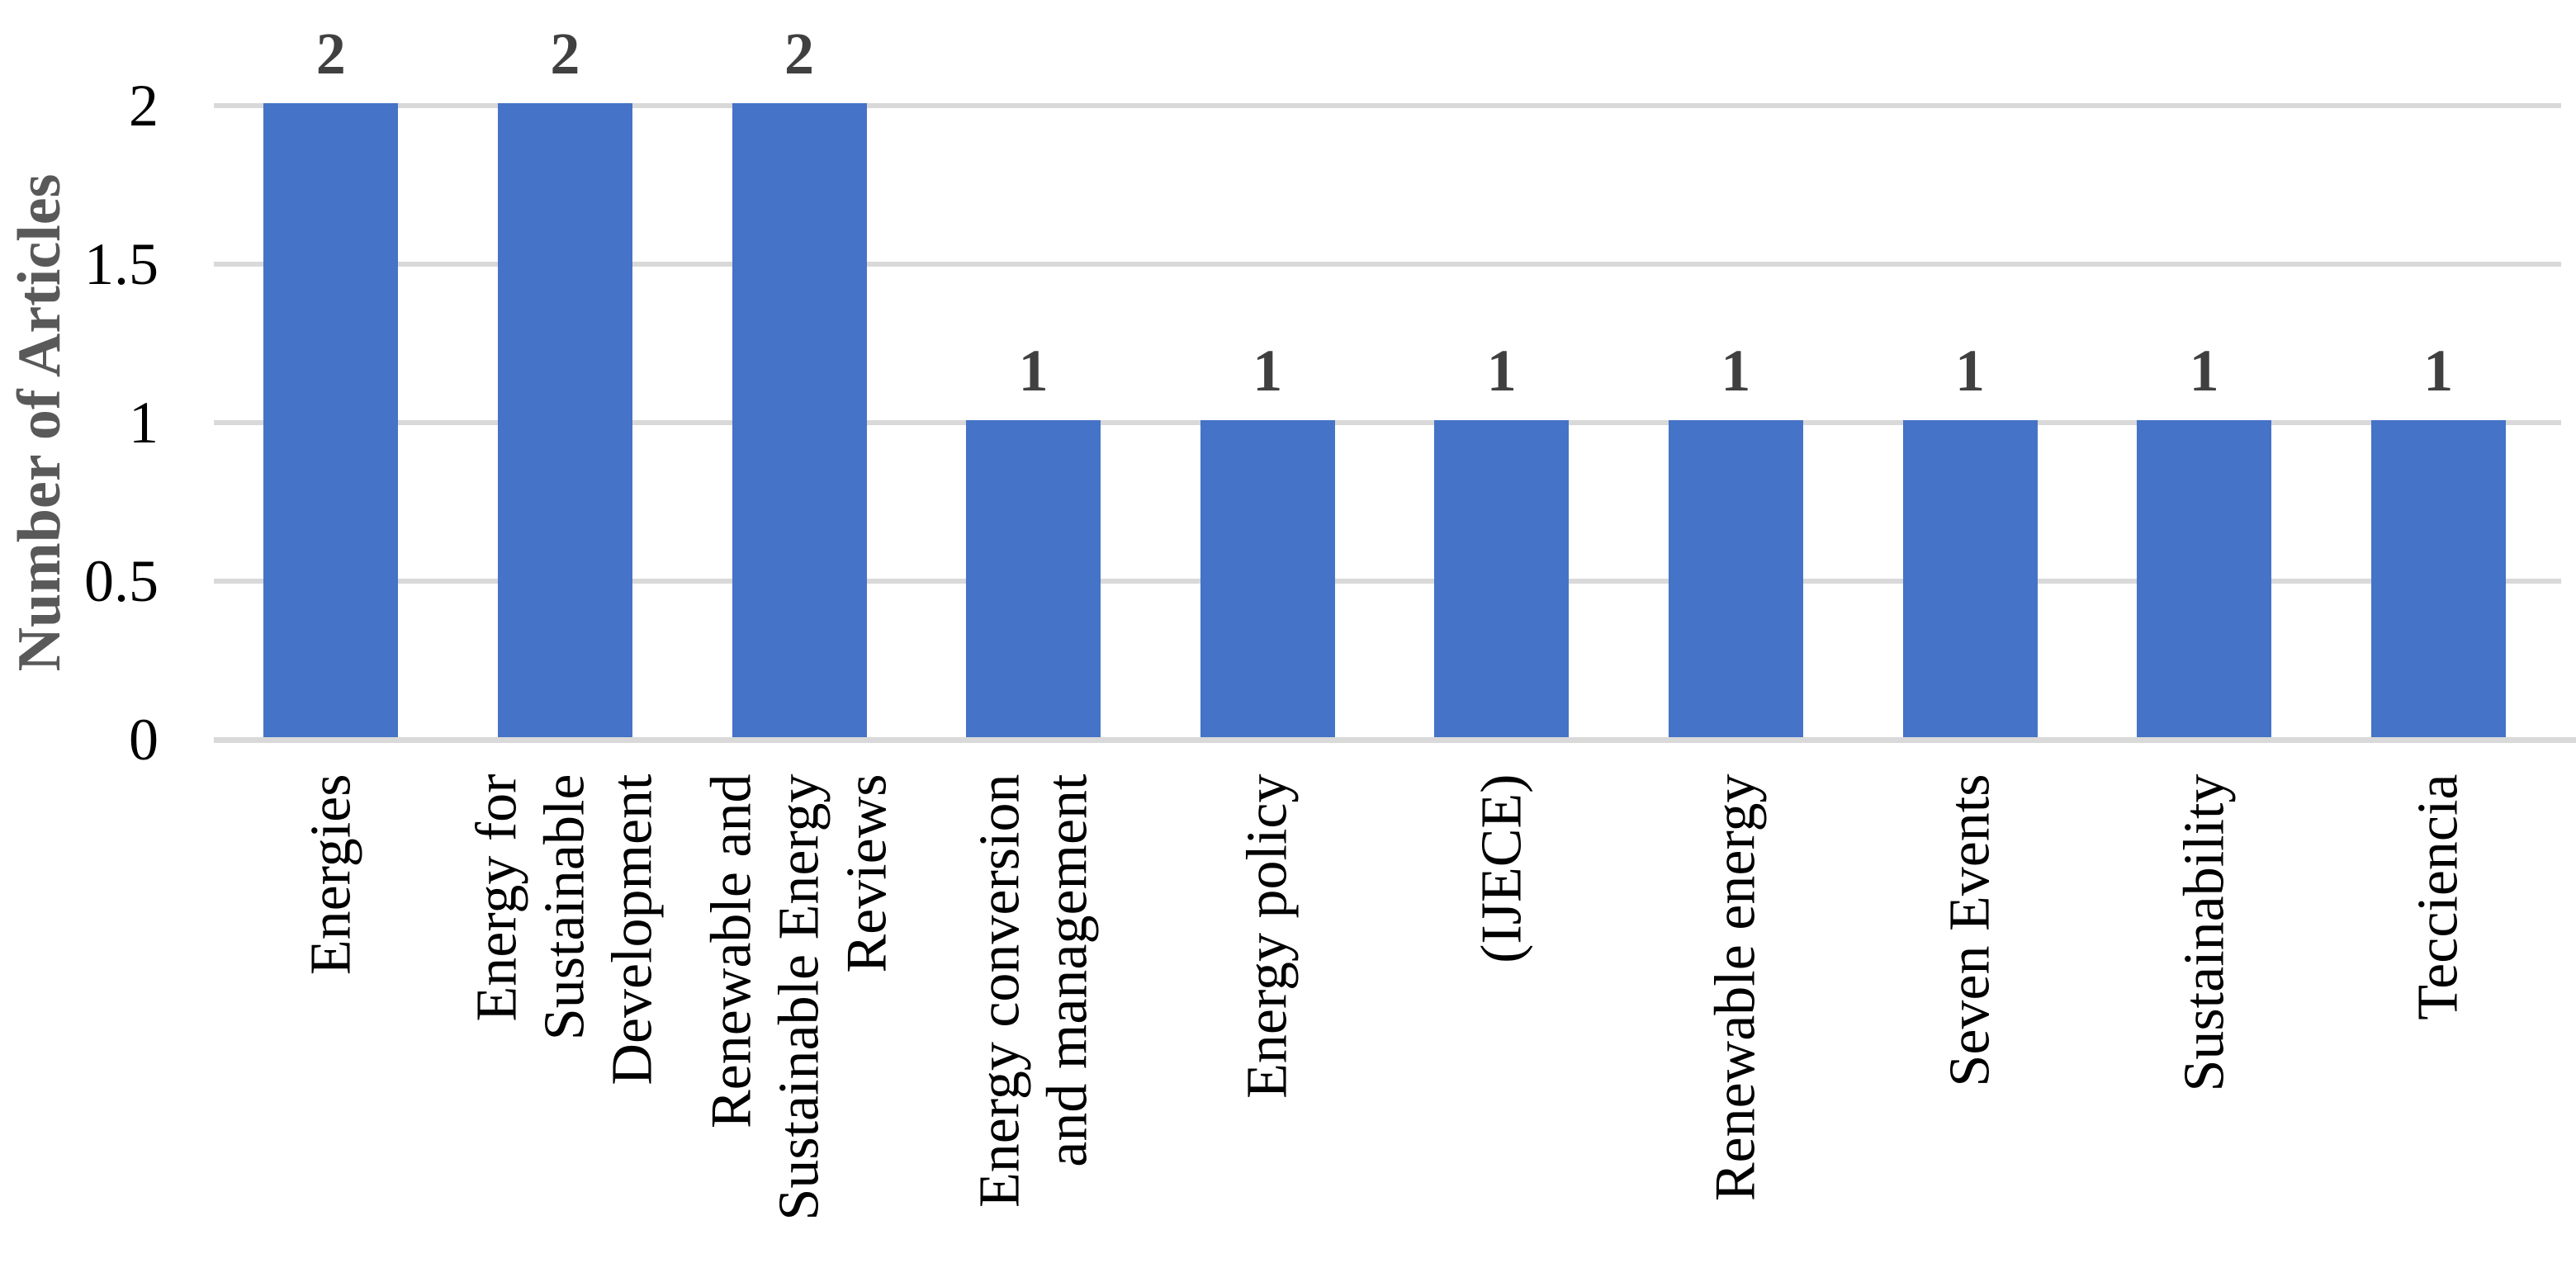 The image size is (2576, 1282). What do you see at coordinates (497, 897) in the screenshot?
I see `x-category-label-line: Energy for` at bounding box center [497, 897].